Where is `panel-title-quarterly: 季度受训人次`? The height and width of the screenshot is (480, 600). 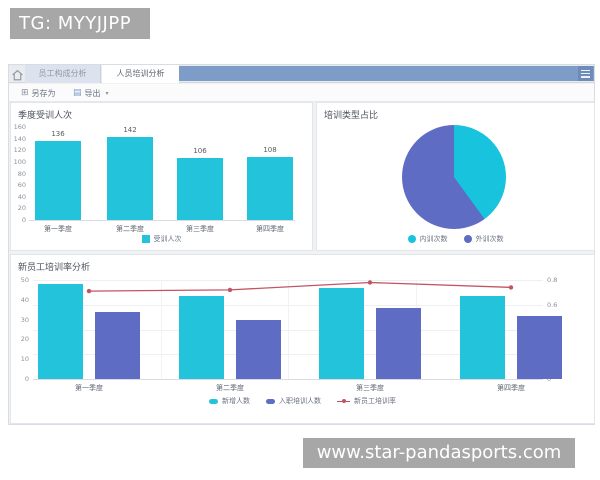
panel-title-quarterly: 季度受训人次 is located at coordinates (45, 116).